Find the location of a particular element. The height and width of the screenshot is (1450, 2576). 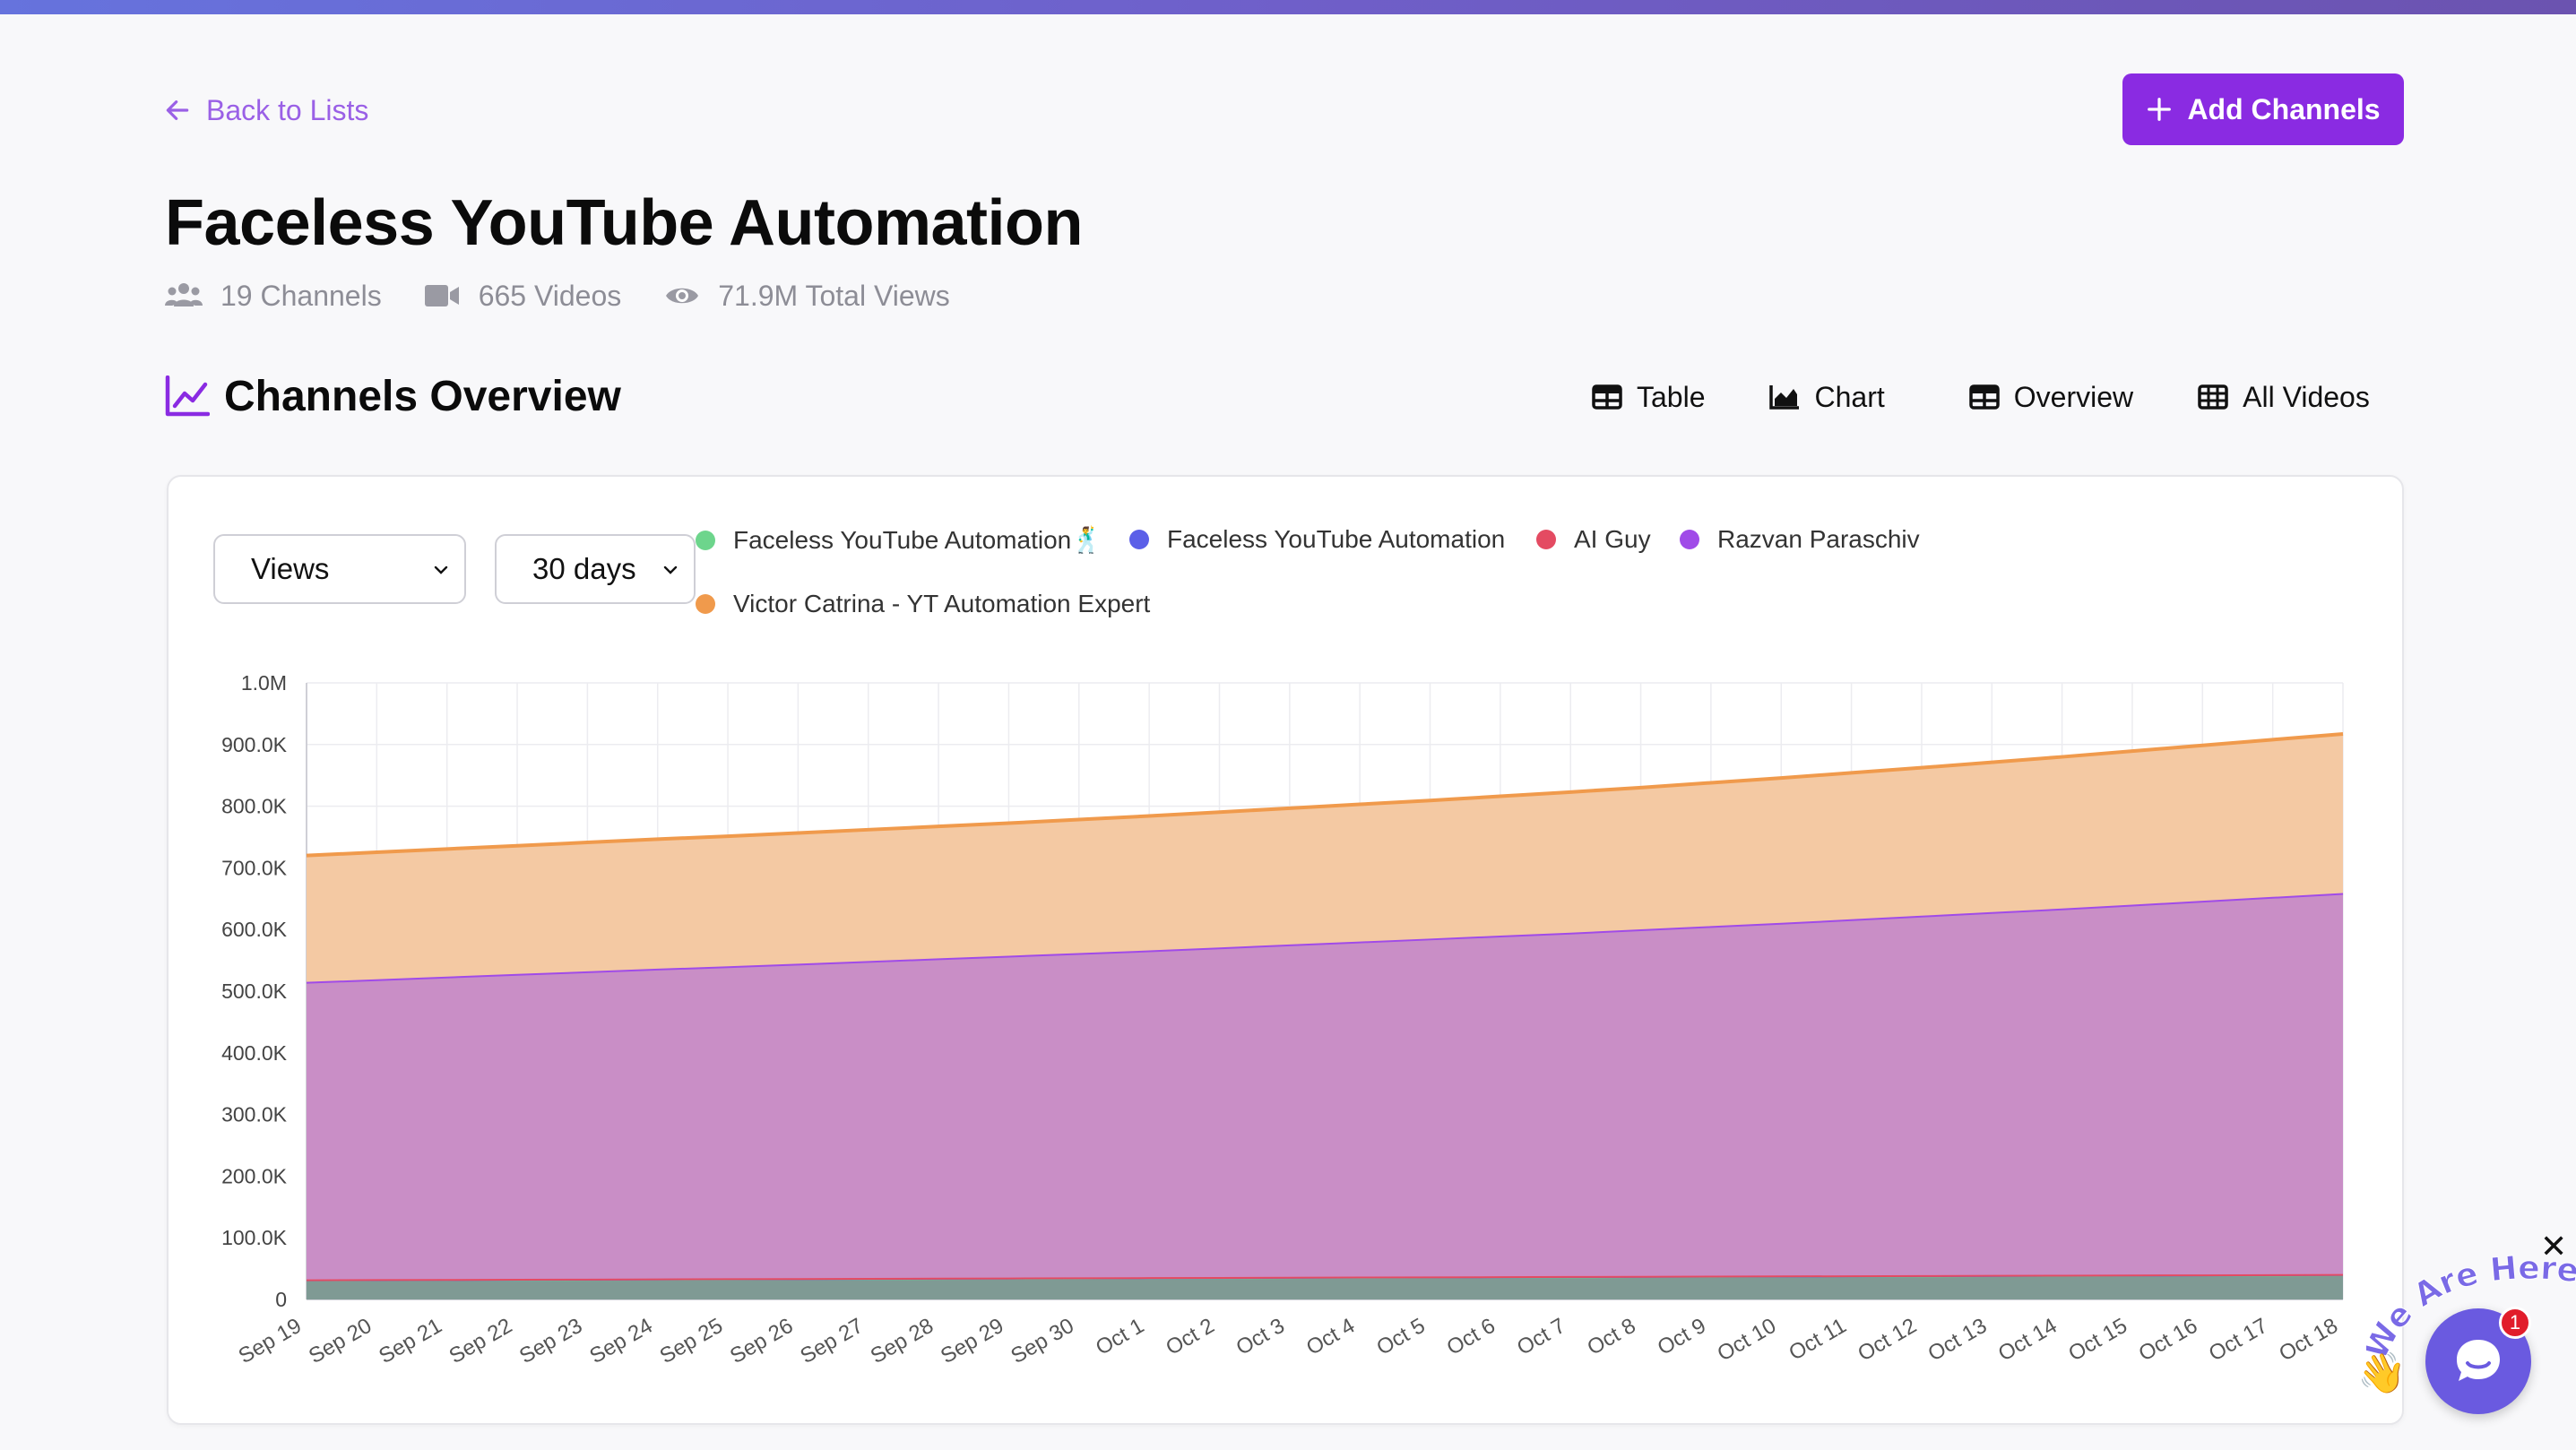

list-stats: 19 Channels 665 Videos 71.9M Total Views is located at coordinates (579, 295).